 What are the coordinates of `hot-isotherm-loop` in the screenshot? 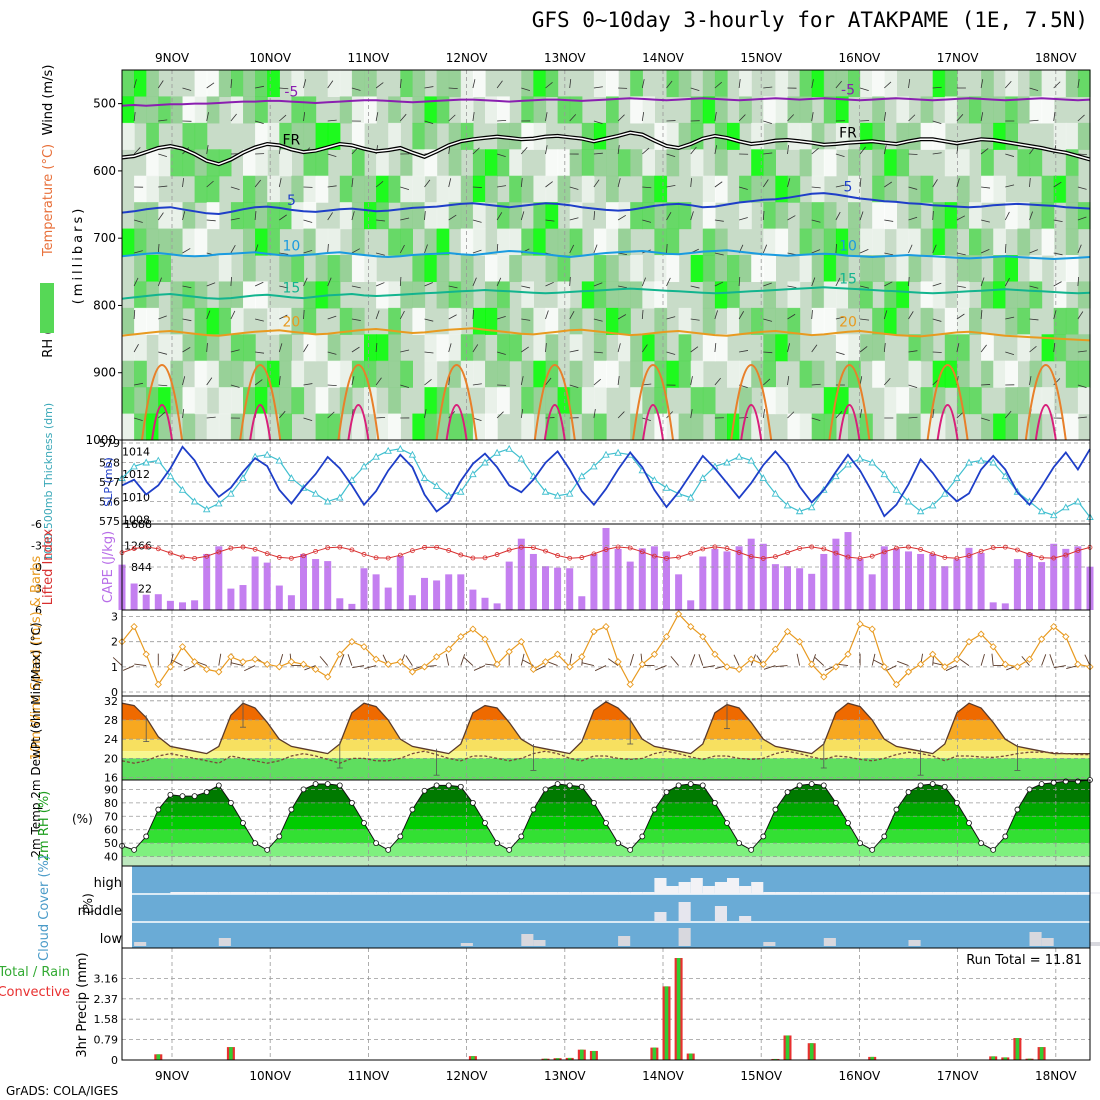 It's located at (849, 422).